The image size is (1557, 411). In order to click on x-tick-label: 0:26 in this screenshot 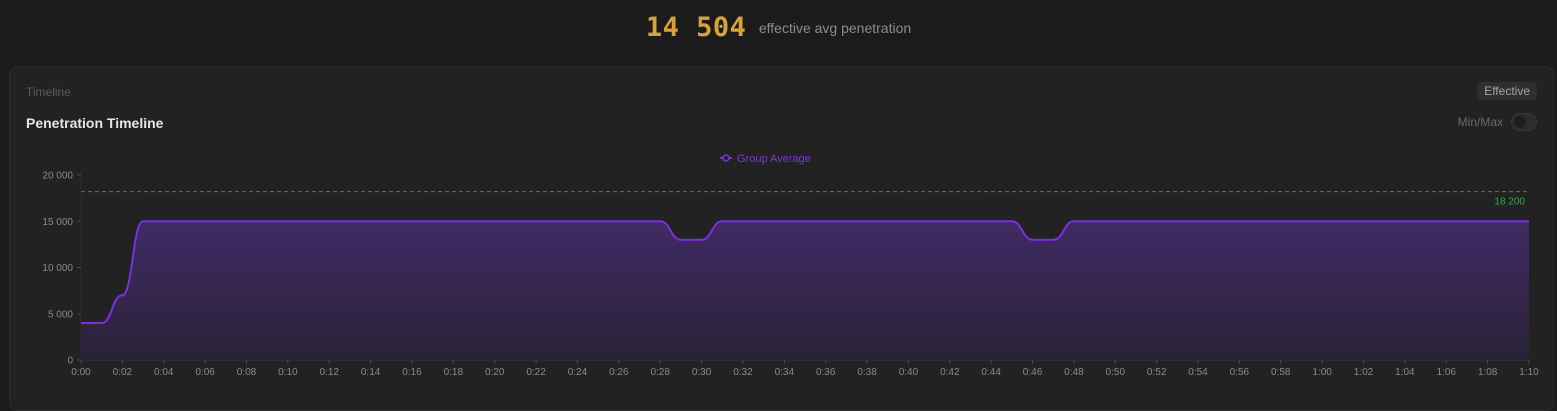, I will do `click(619, 372)`.